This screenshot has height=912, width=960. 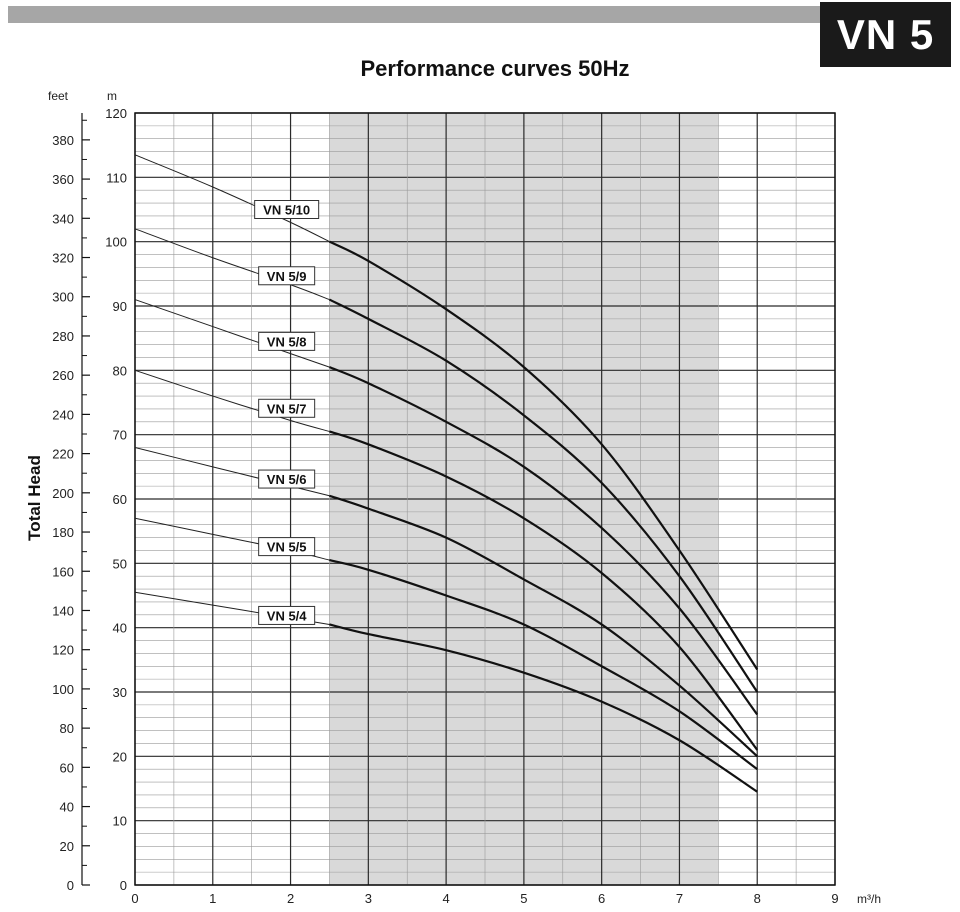 I want to click on y-tick-label-m: 110, so click(x=116, y=177).